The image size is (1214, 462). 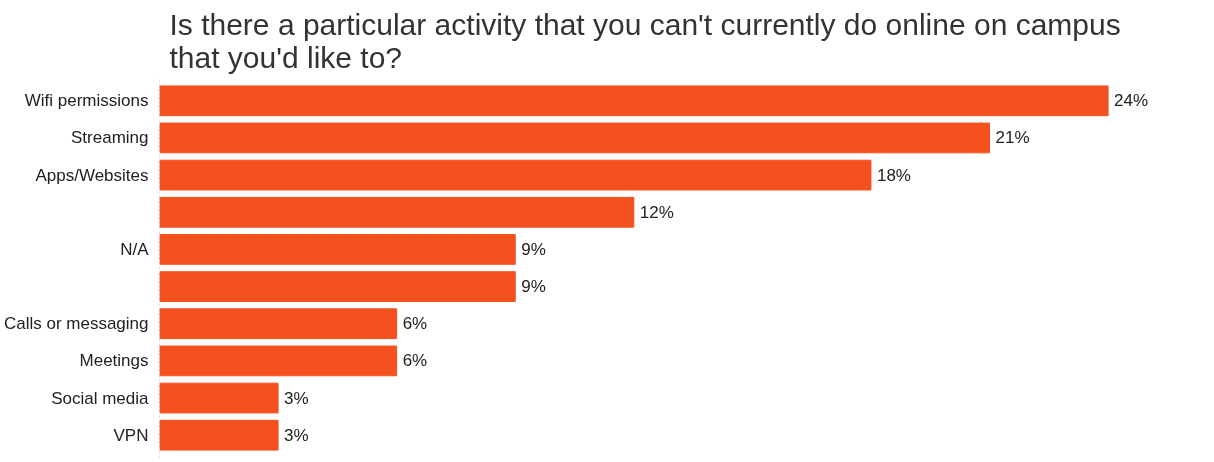 I want to click on y-tick-label: Streaming, so click(x=110, y=138).